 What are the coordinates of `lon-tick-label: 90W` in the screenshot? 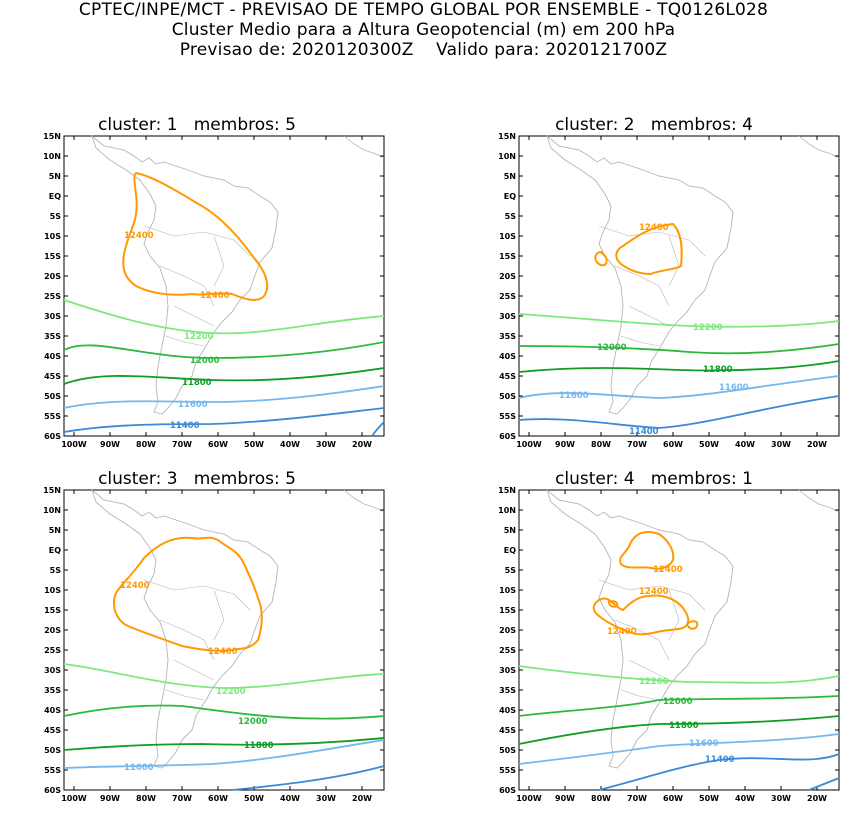 It's located at (110, 444).